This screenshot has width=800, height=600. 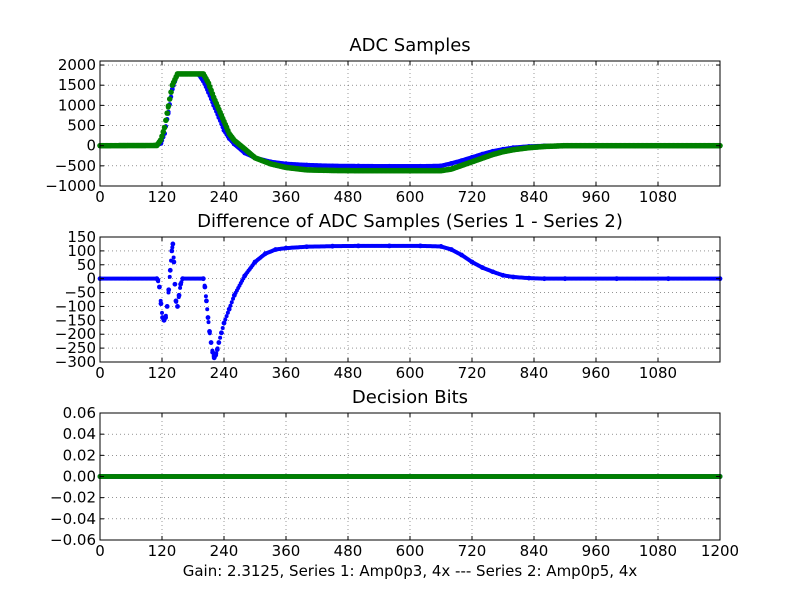 What do you see at coordinates (410, 197) in the screenshot?
I see `x-tick-label: 600` at bounding box center [410, 197].